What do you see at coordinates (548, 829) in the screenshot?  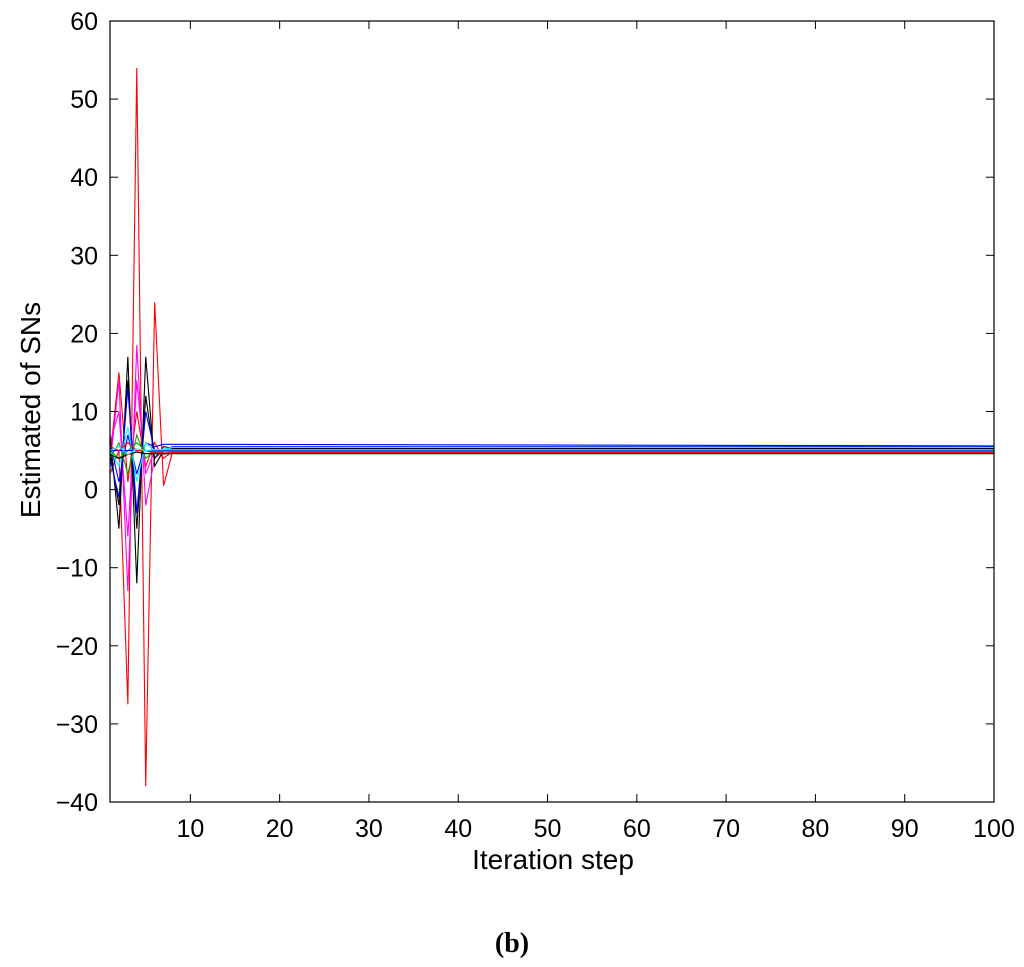 I see `x-tick-label: 50` at bounding box center [548, 829].